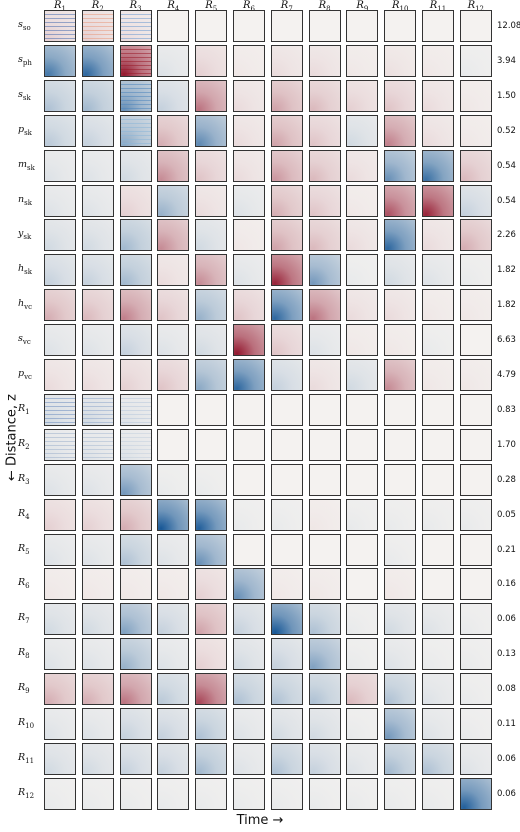 The height and width of the screenshot is (832, 520). I want to click on row-label-r-5: R5, so click(24, 549).